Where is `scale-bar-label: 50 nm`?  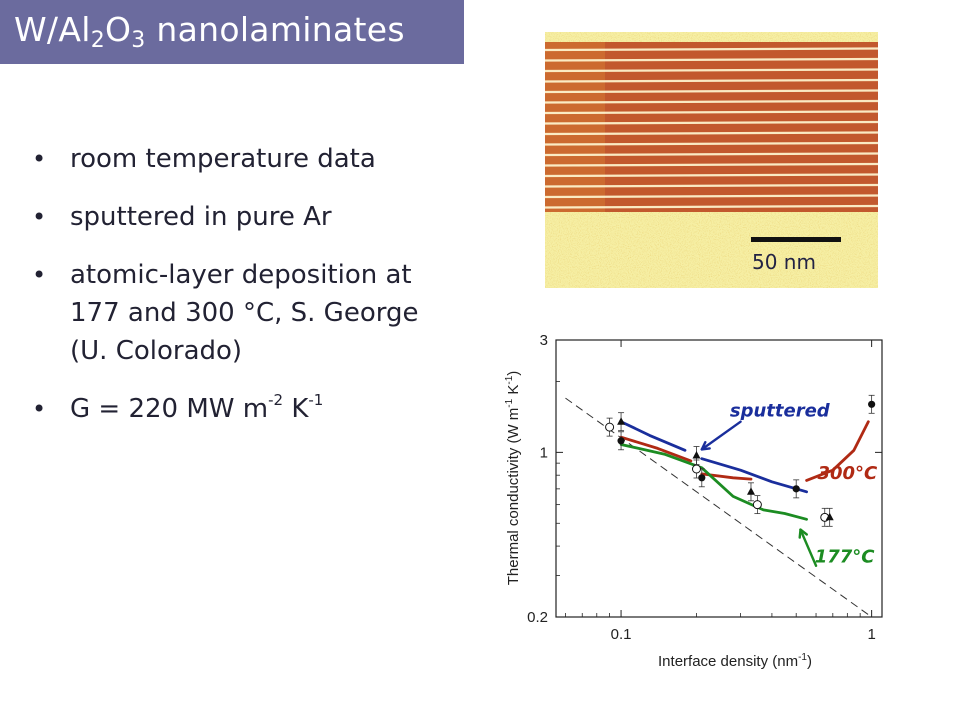
scale-bar-label: 50 nm is located at coordinates (784, 262).